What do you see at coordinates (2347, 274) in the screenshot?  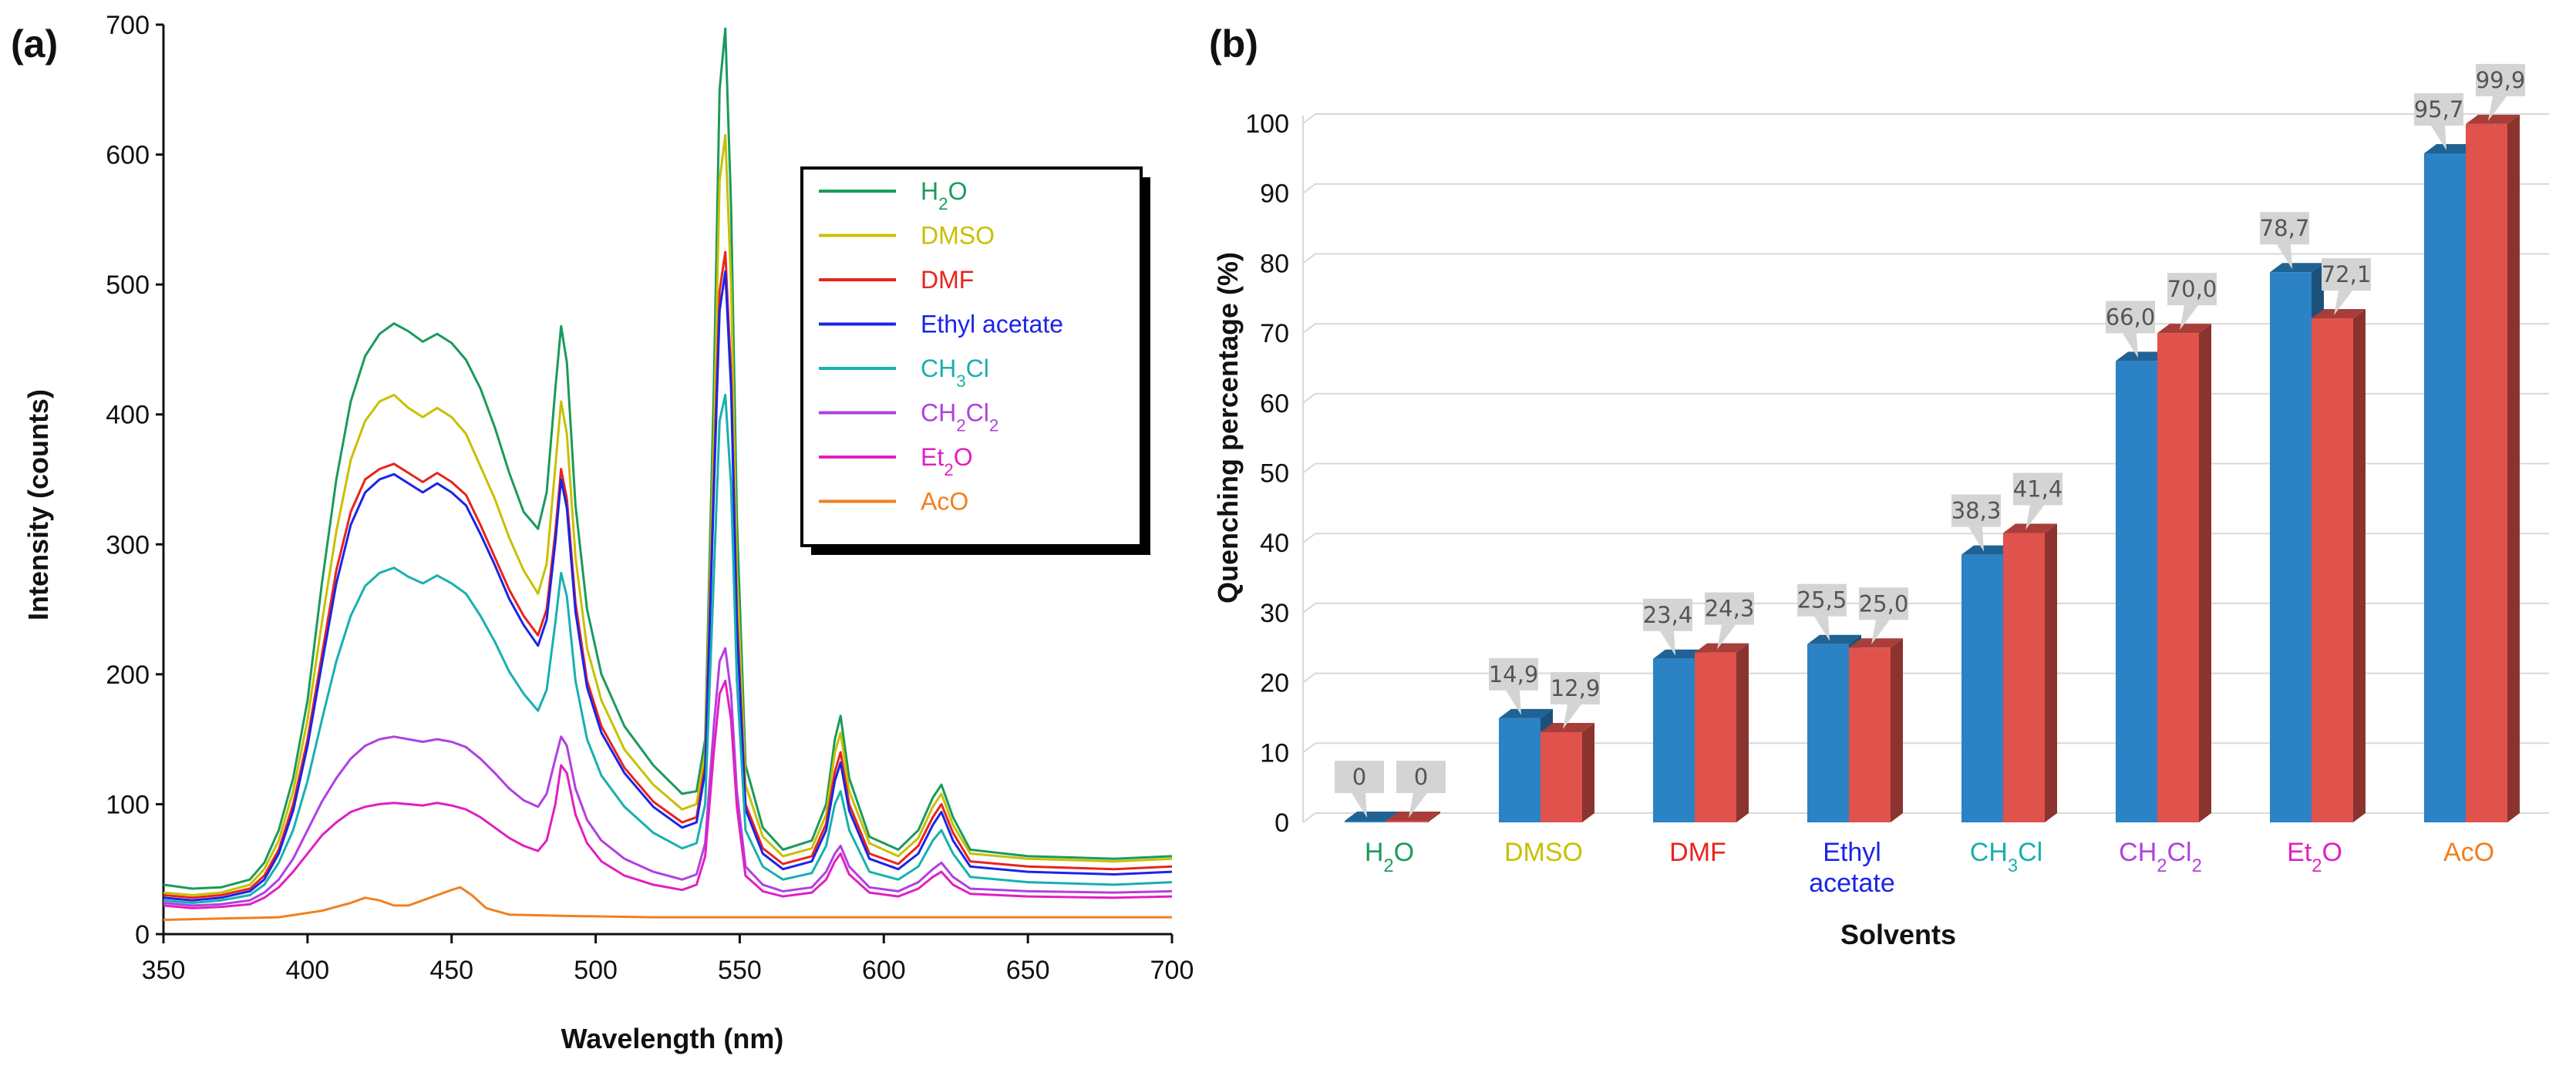 I see `value-label: 72,1` at bounding box center [2347, 274].